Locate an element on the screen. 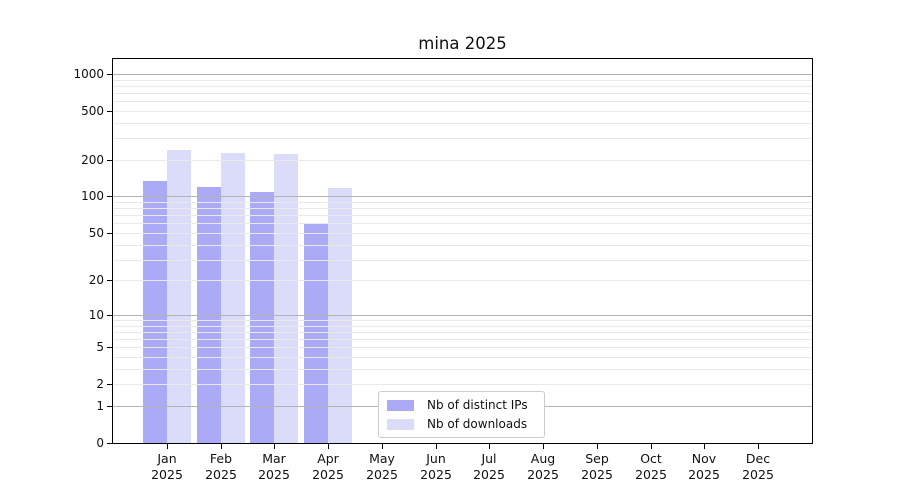 The image size is (900, 500). y-tick-label-1: 1 is located at coordinates (100, 406).